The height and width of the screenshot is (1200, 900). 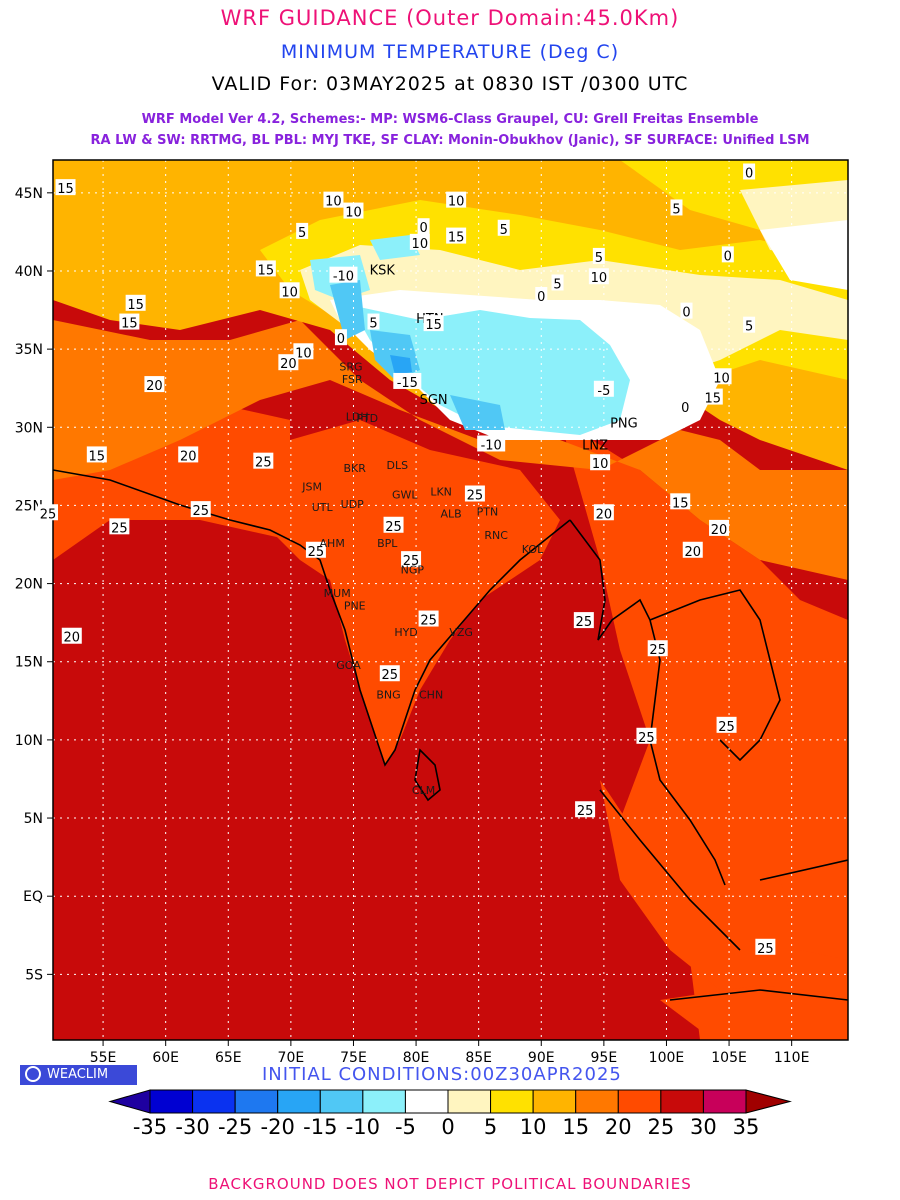 I want to click on legend-tick-label: 35, so click(x=746, y=1127).